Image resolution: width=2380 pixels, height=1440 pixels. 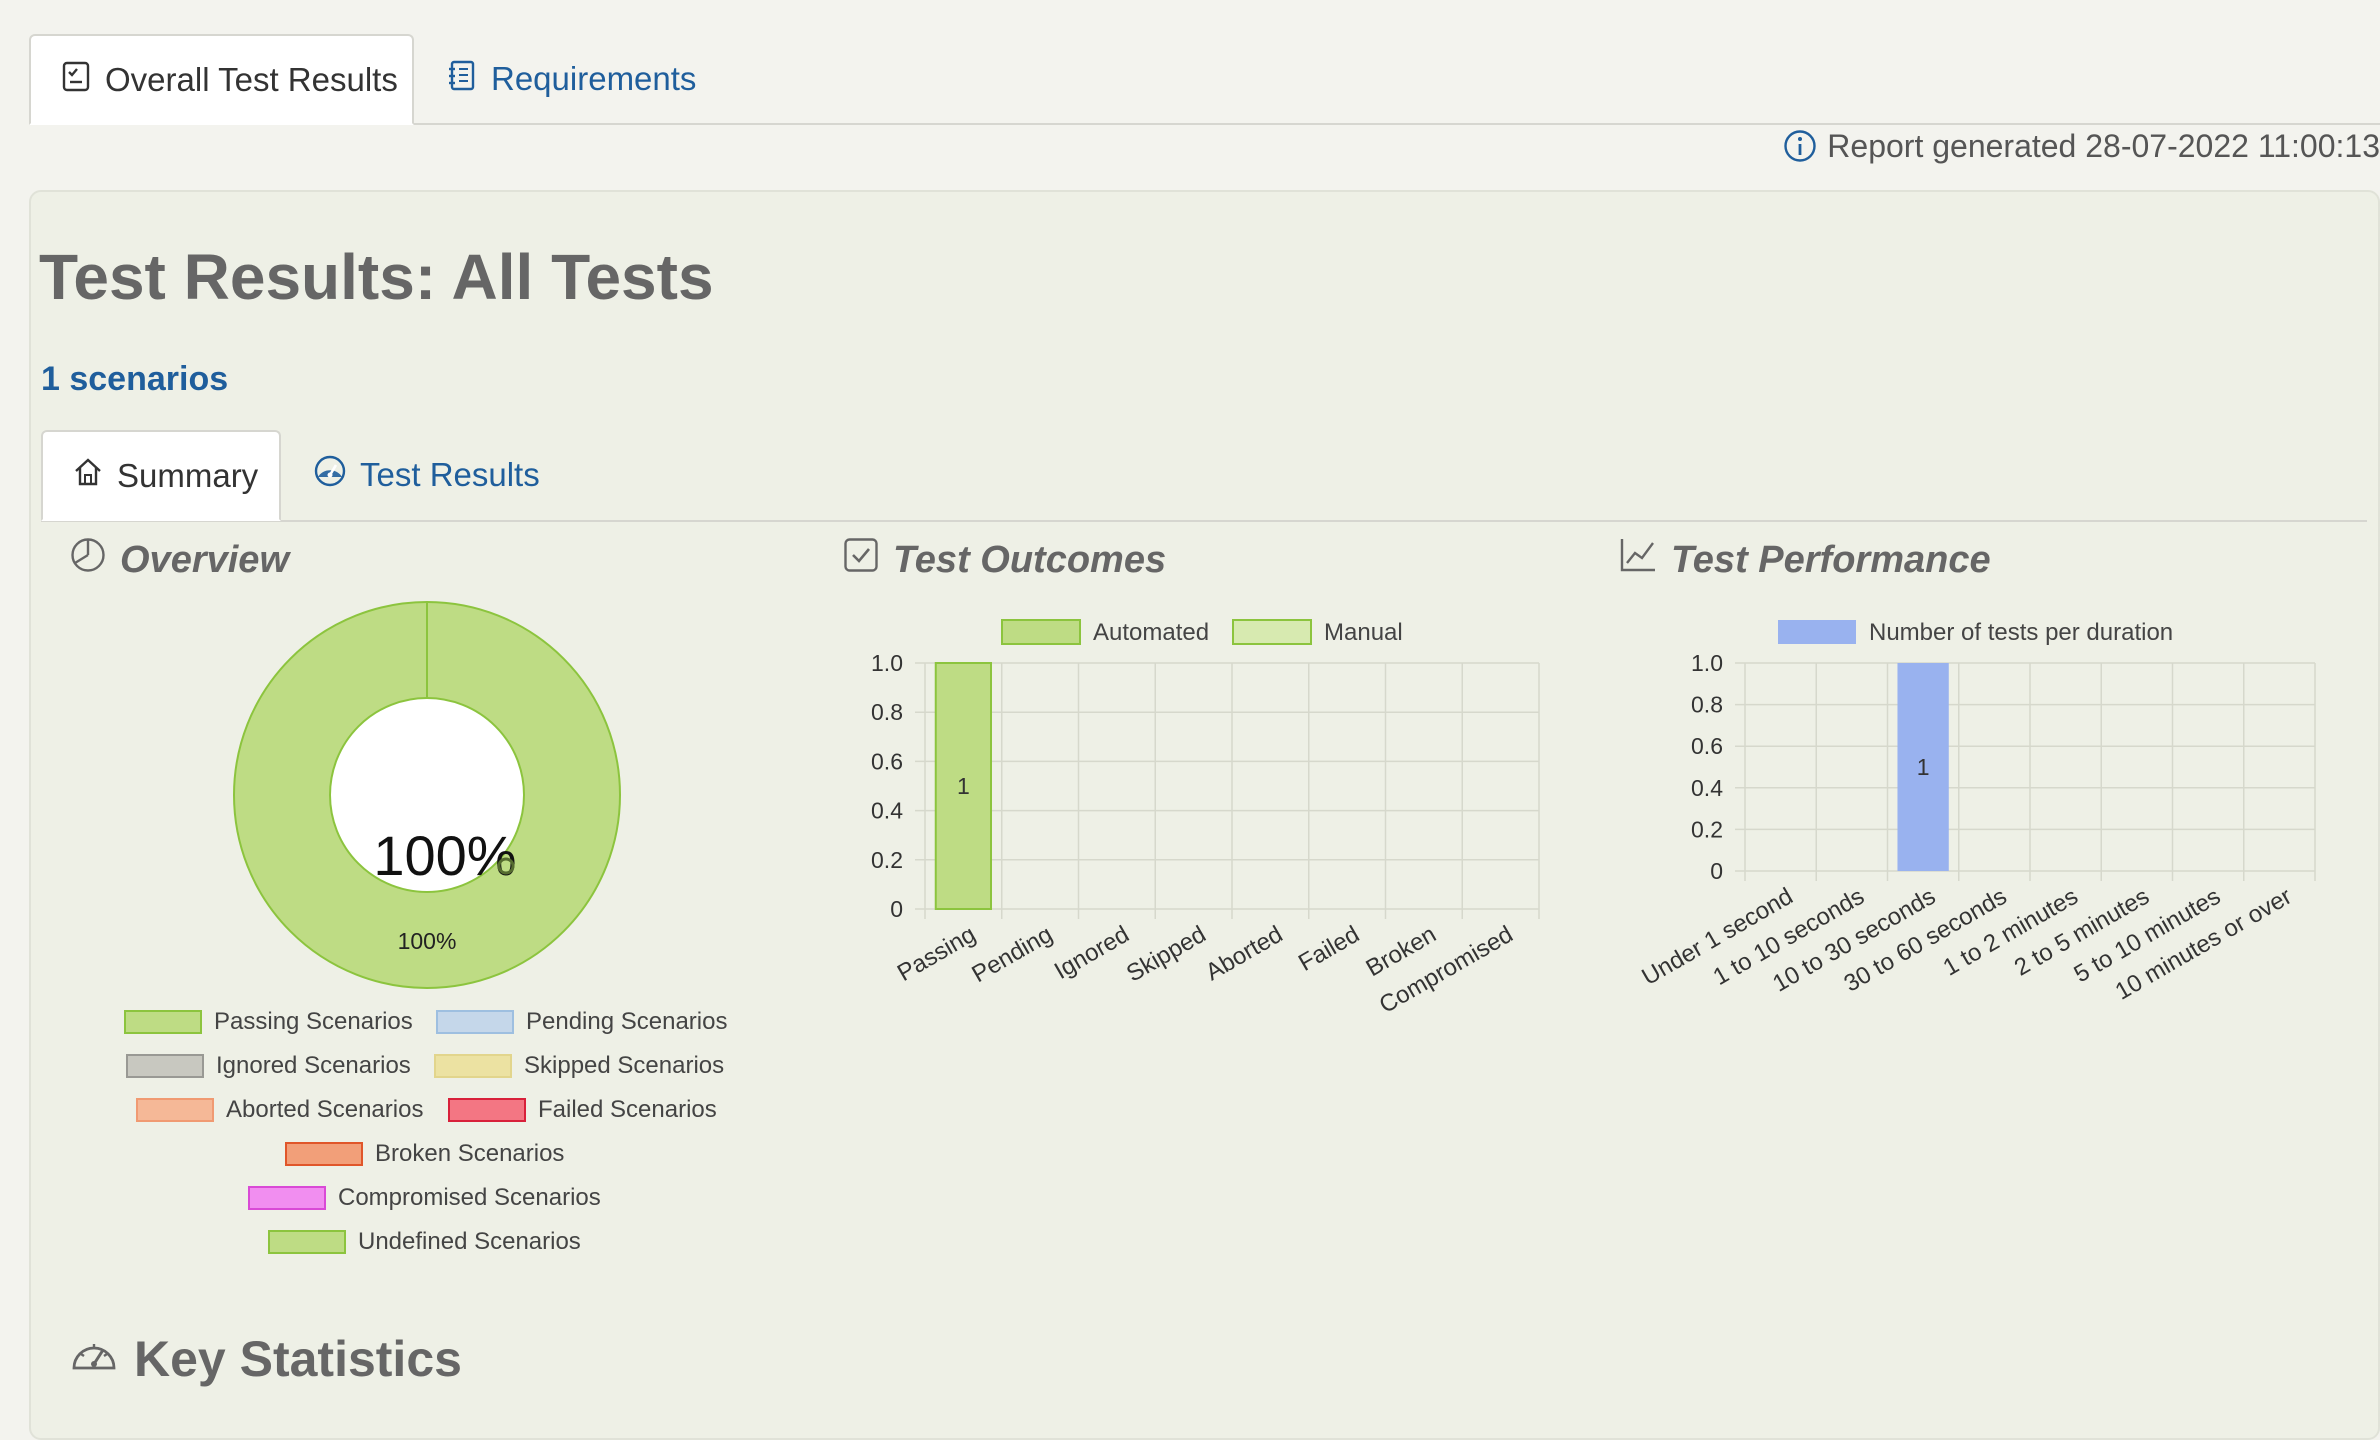 I want to click on outcomes-data-label: 1, so click(x=963, y=786).